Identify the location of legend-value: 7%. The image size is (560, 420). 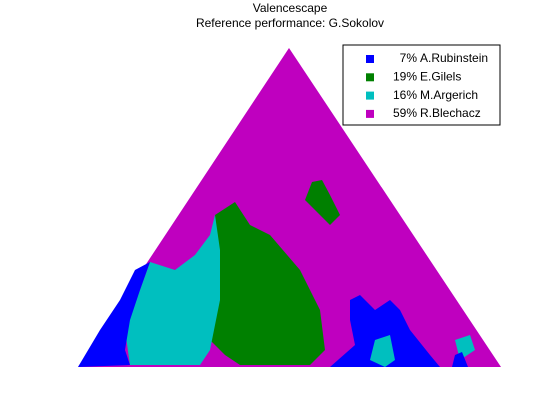
(409, 58).